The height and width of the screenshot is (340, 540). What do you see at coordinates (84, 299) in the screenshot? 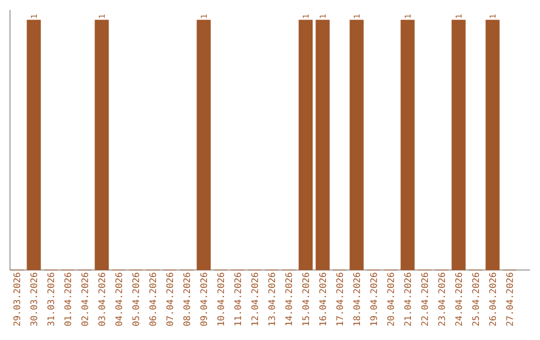
I see `x-tick-label: 02.04.2026` at bounding box center [84, 299].